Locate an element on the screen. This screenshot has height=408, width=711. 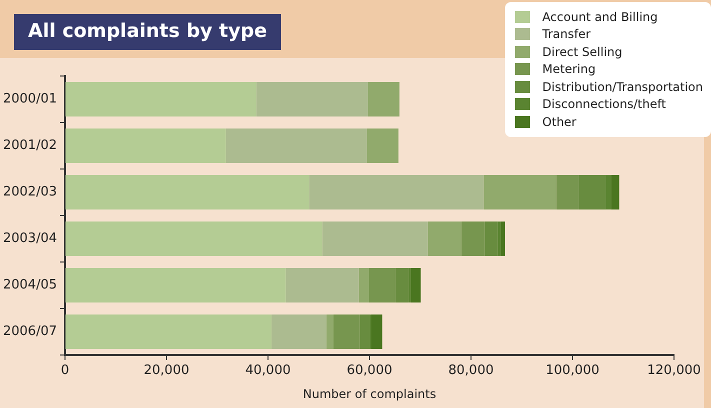
legend-label: Transfer is located at coordinates (566, 34).